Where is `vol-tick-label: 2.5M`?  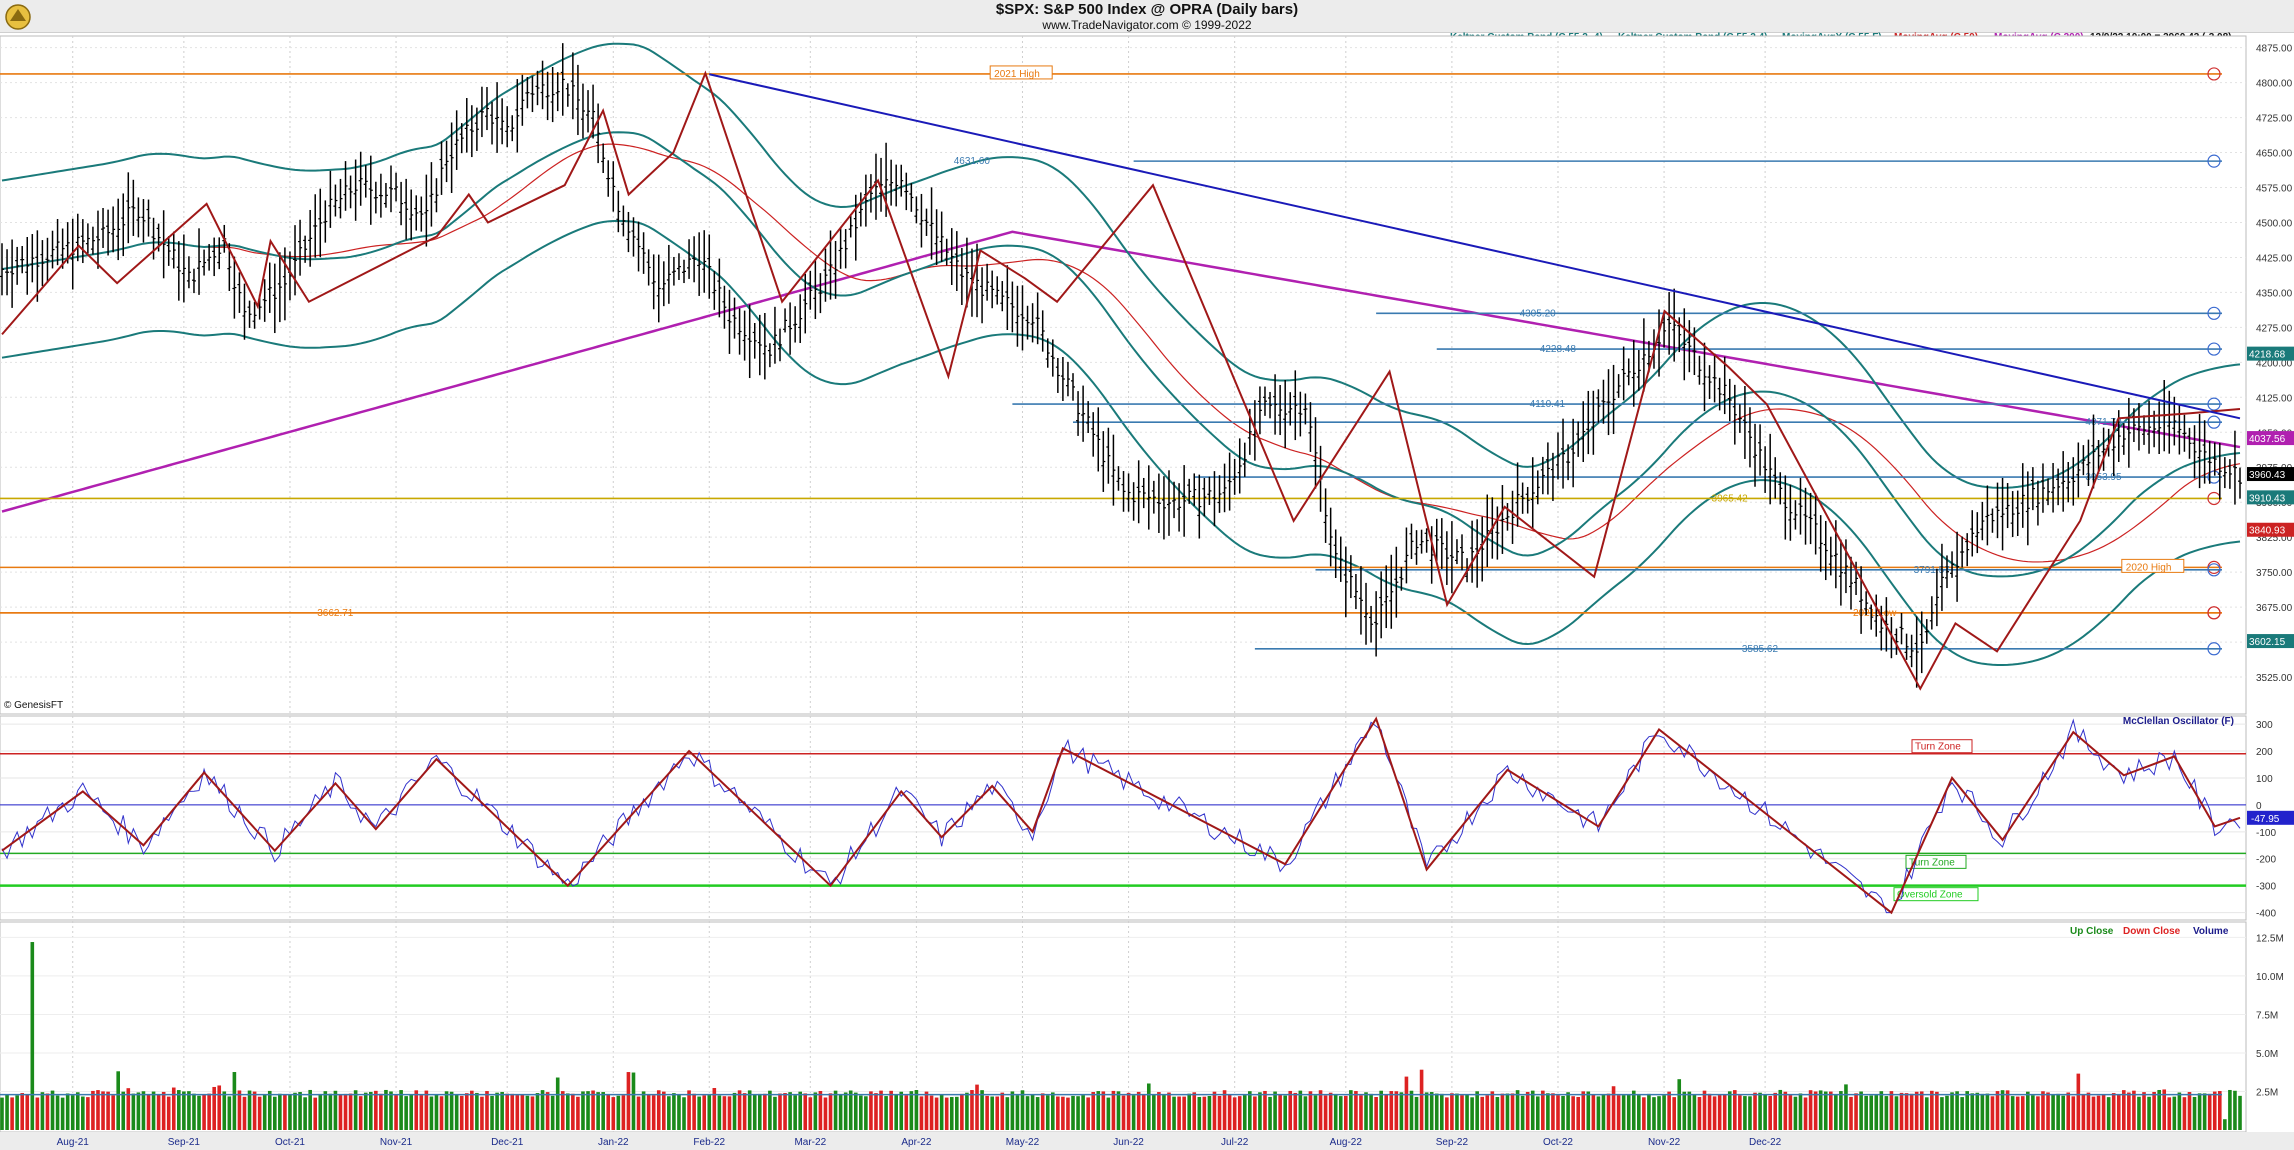 vol-tick-label: 2.5M is located at coordinates (2267, 1092).